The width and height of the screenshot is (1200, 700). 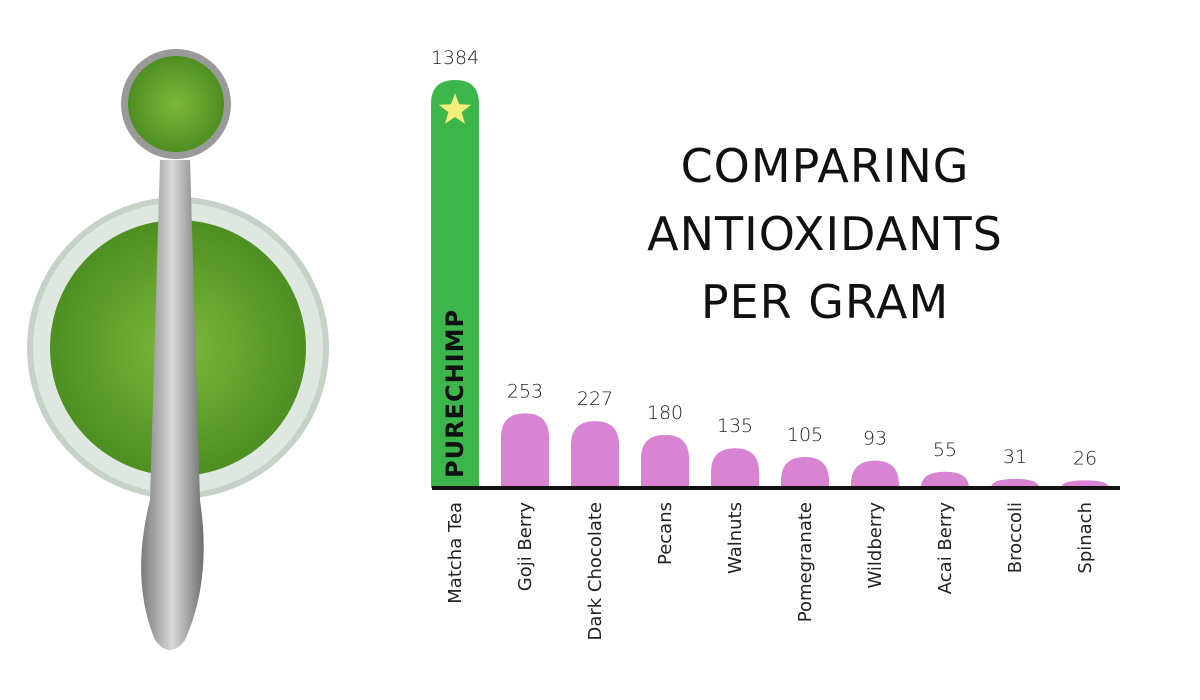 I want to click on category-label: Walnuts, so click(x=735, y=538).